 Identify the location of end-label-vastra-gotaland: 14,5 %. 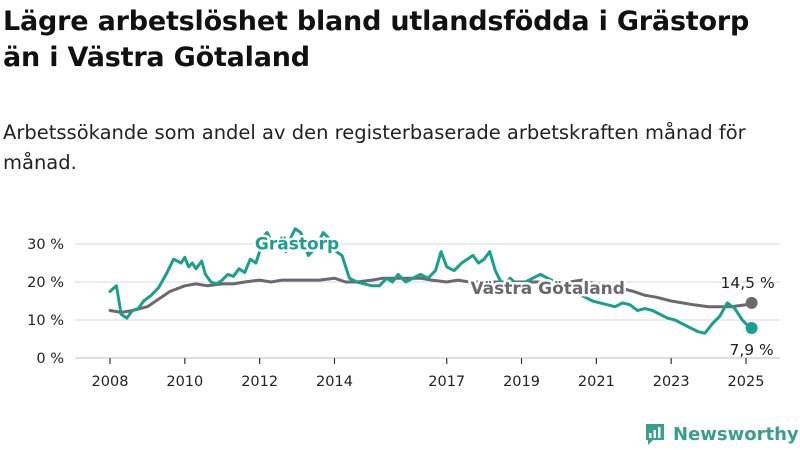
(748, 283).